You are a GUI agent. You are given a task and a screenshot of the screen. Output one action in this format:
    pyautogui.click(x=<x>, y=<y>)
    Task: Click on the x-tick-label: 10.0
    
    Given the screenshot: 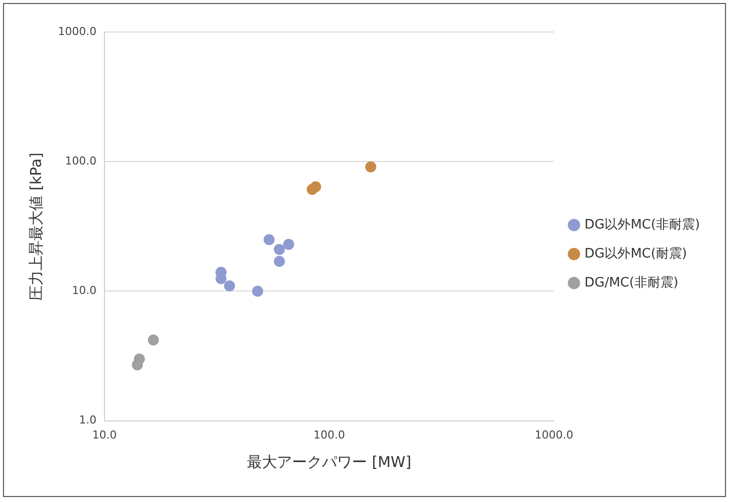 What is the action you would take?
    pyautogui.click(x=104, y=435)
    